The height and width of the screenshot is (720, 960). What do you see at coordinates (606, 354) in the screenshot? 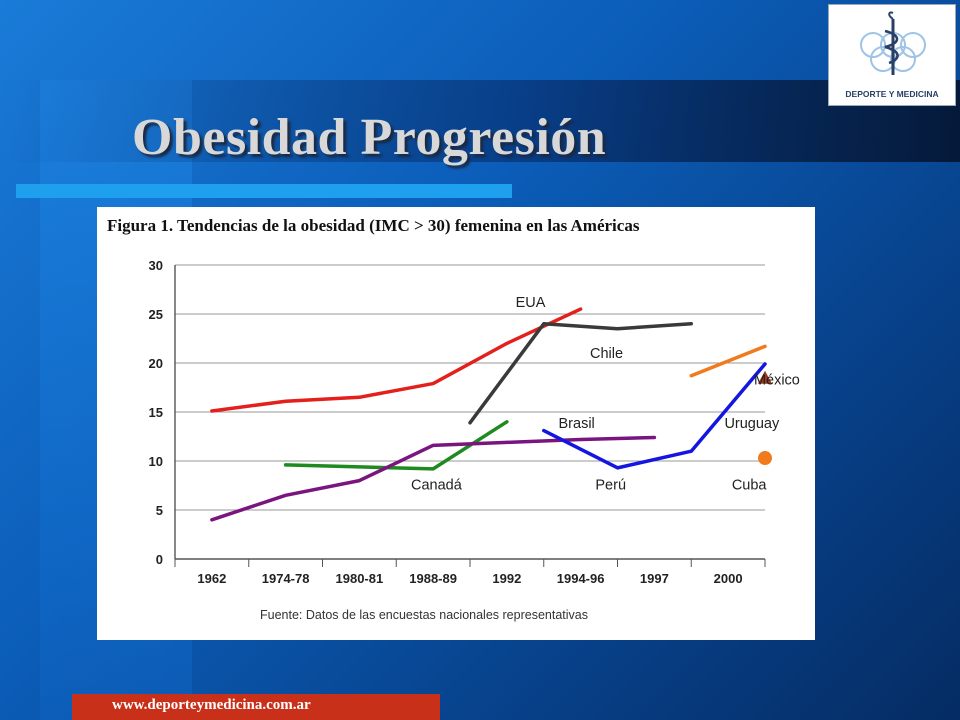
I see `series-chile-label: Chile` at bounding box center [606, 354].